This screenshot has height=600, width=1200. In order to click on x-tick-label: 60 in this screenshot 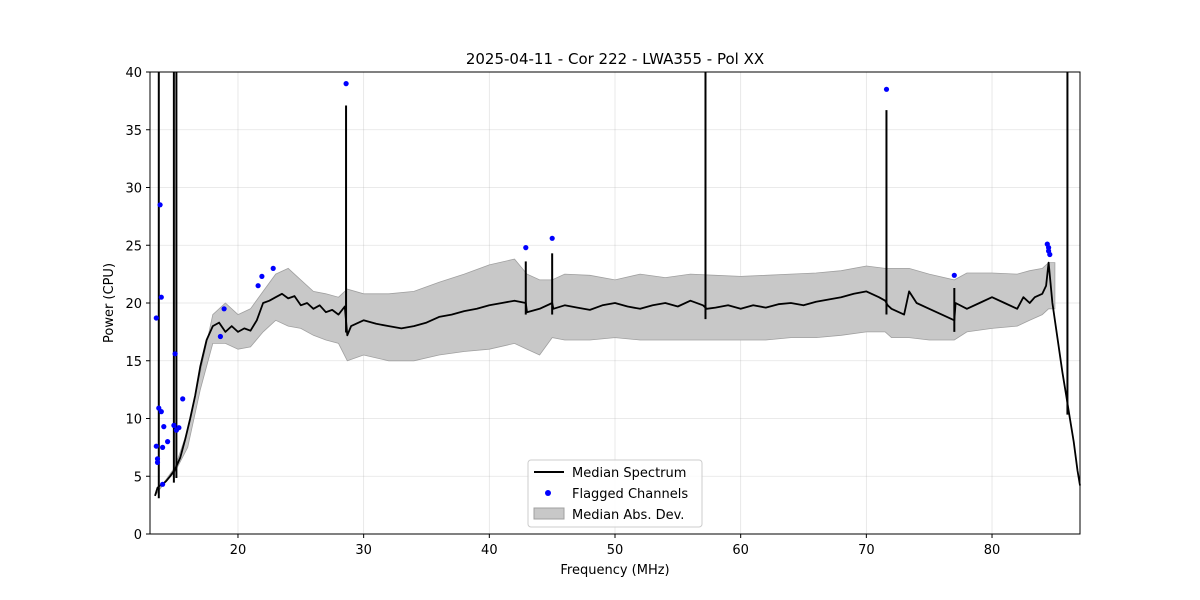, I will do `click(740, 550)`.